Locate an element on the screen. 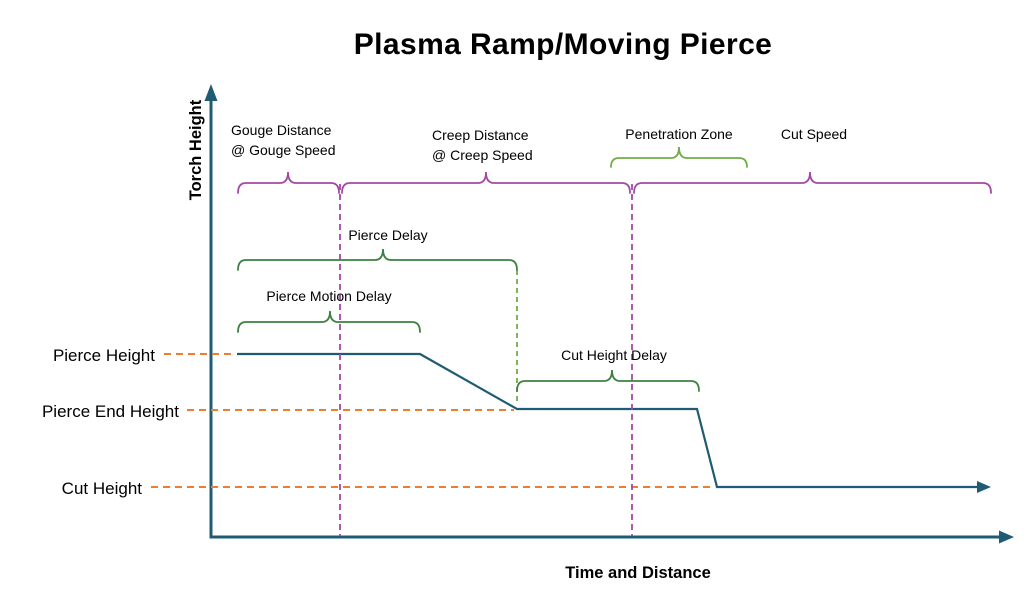  cut-height-label: Cut Height is located at coordinates (102, 488).